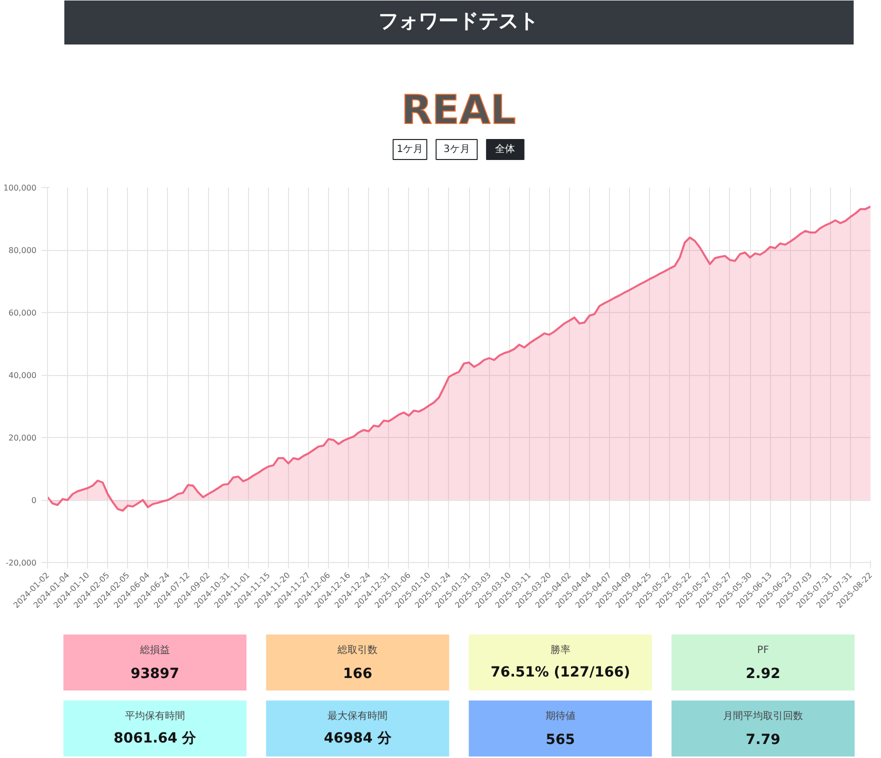 The height and width of the screenshot is (758, 881). What do you see at coordinates (560, 672) in the screenshot?
I see `text: 76.51% (127/166)` at bounding box center [560, 672].